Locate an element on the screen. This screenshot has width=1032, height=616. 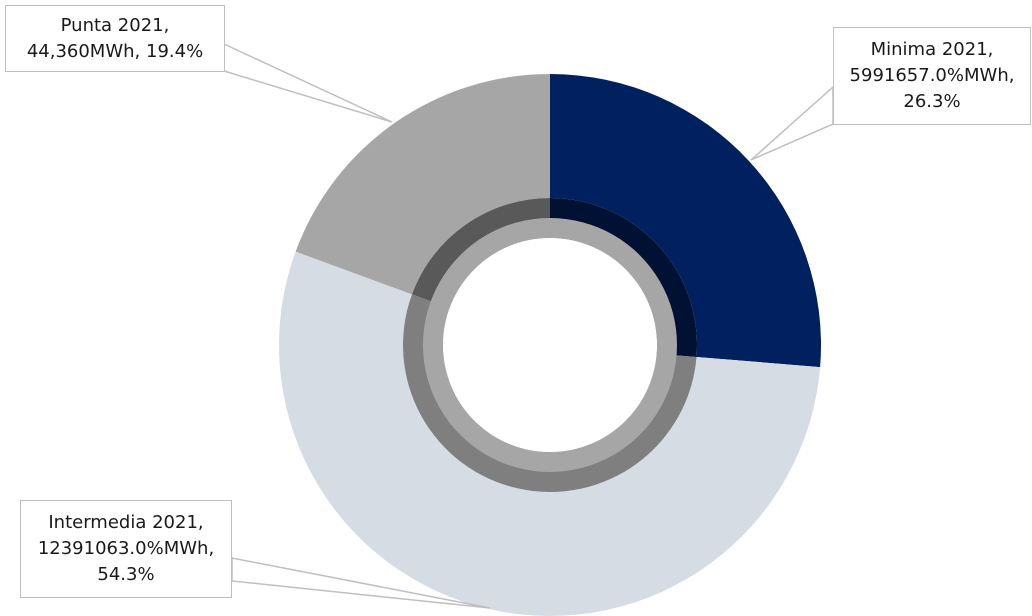
slice-punta-2021 is located at coordinates (422, 184).